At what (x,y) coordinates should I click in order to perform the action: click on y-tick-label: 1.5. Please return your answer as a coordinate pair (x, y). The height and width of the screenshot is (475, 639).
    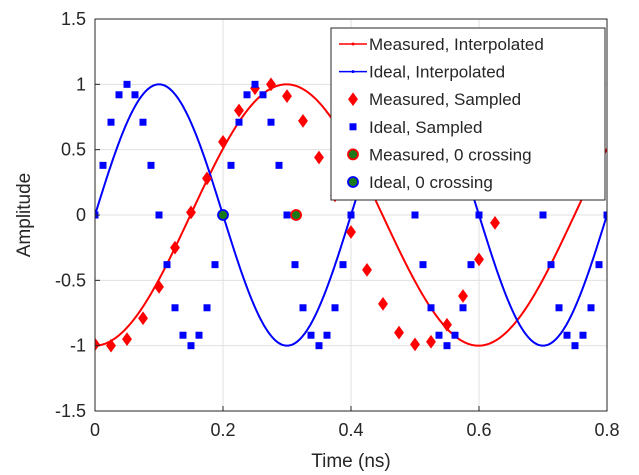
    Looking at the image, I should click on (73, 19).